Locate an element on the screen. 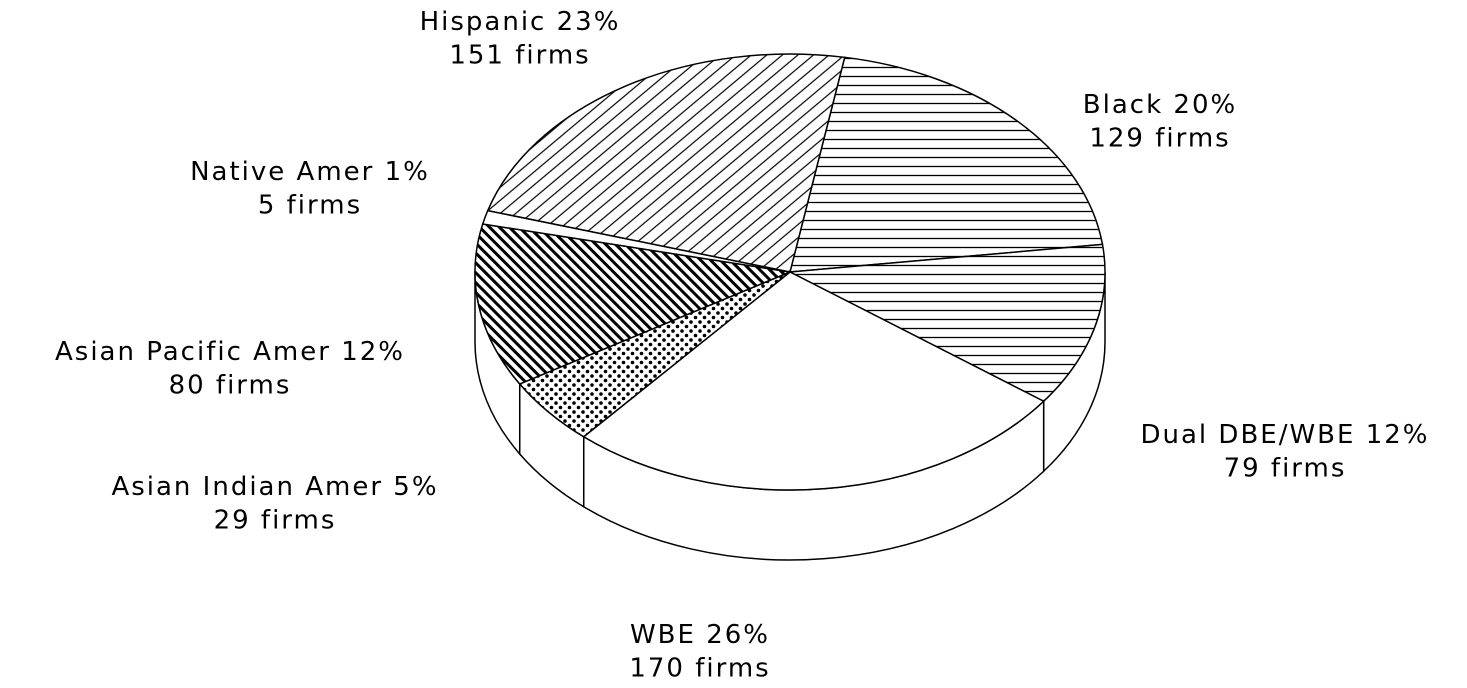  percent-label: 23% is located at coordinates (589, 22).